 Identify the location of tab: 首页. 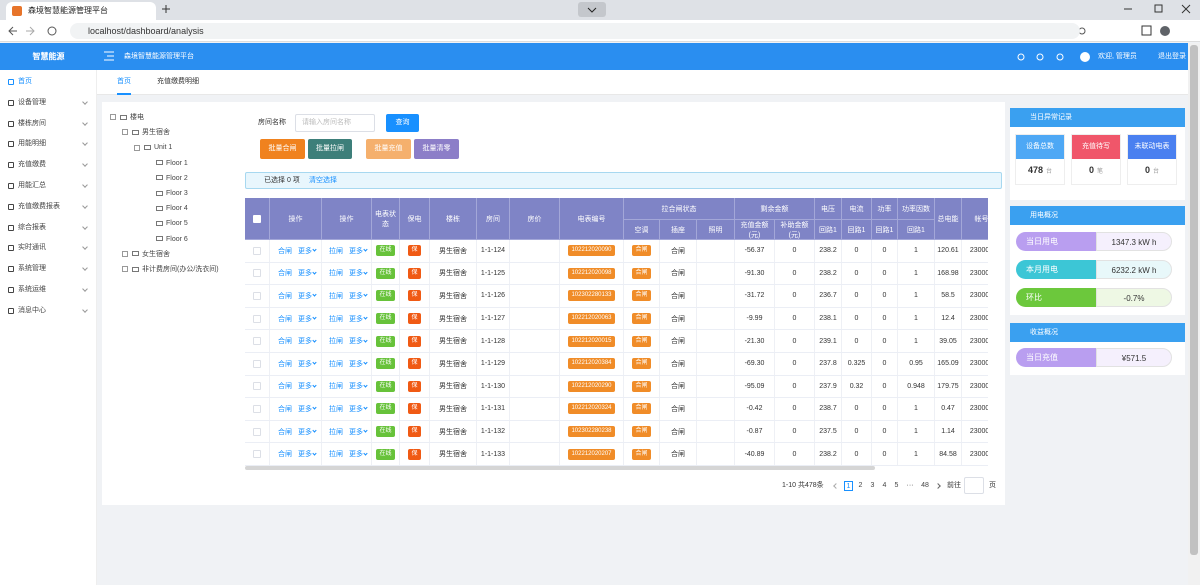
(124, 82).